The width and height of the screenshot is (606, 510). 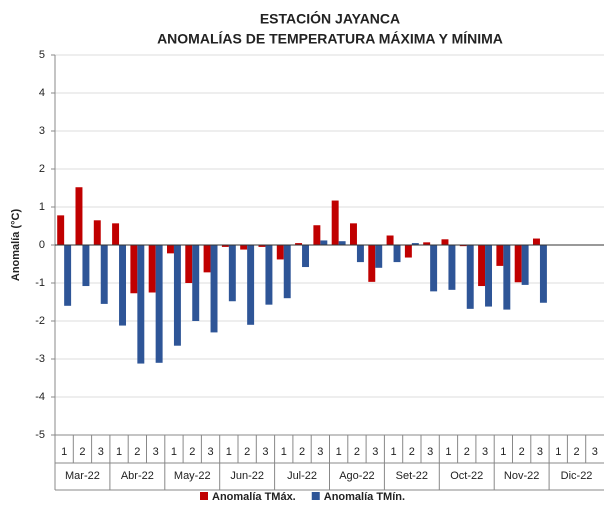 I want to click on y-tick-label: 5, so click(x=42, y=55).